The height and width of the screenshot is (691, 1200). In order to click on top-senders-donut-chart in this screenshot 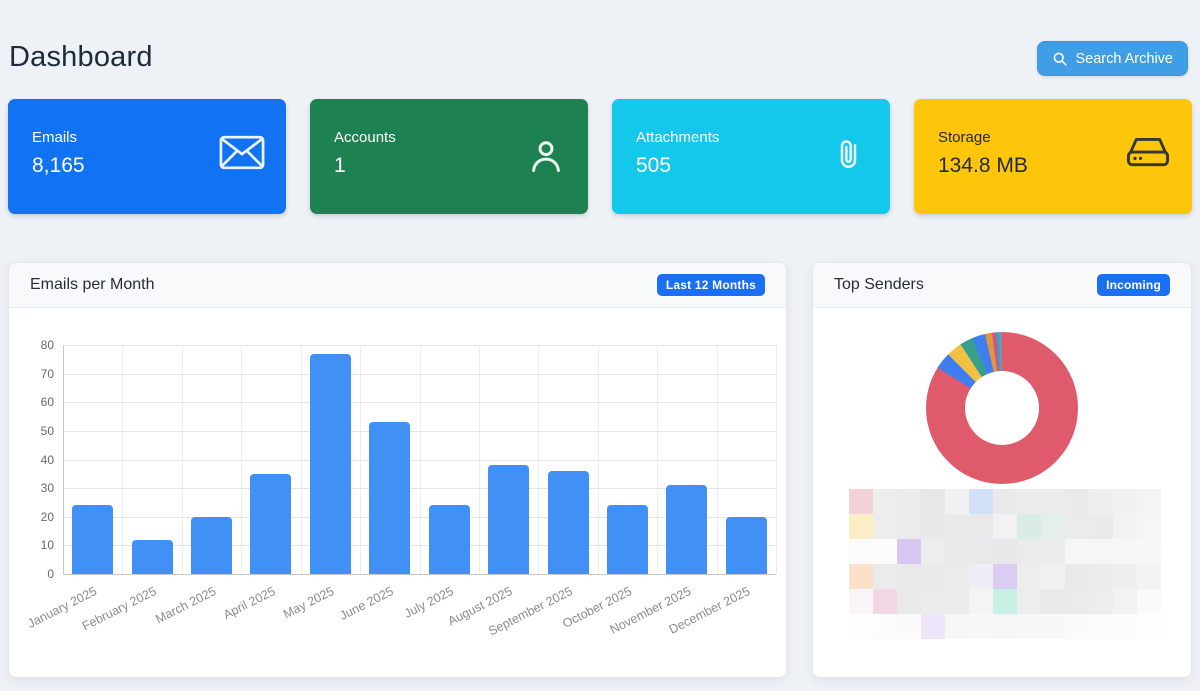, I will do `click(1002, 408)`.